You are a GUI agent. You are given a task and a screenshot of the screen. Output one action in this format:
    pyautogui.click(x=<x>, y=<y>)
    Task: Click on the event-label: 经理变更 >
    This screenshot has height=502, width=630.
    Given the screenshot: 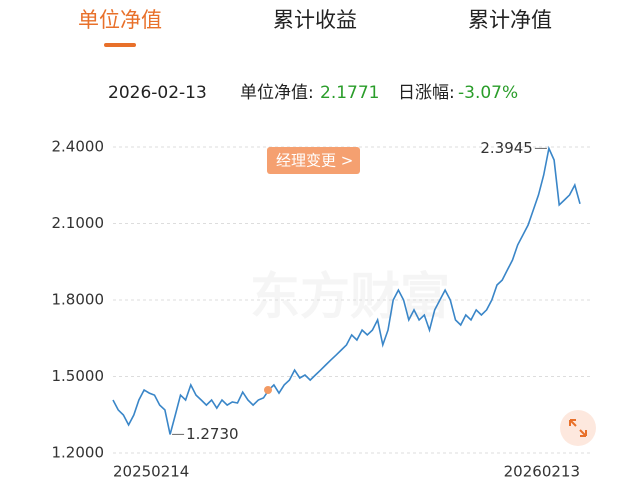 What is the action you would take?
    pyautogui.click(x=314, y=161)
    